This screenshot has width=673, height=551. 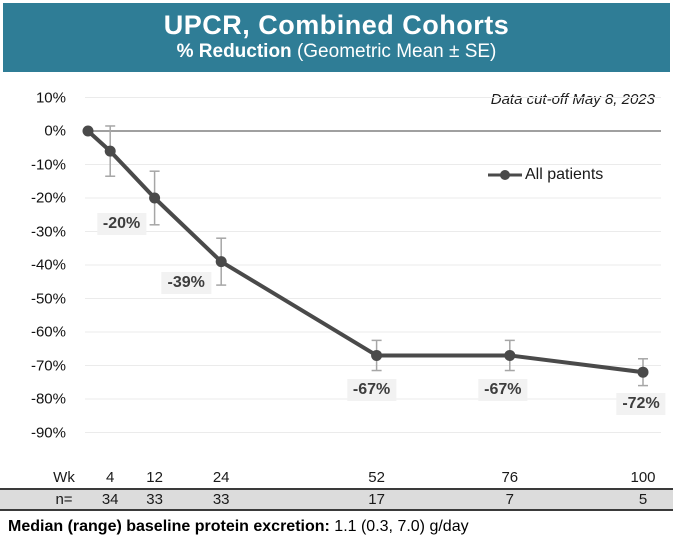 What do you see at coordinates (48, 198) in the screenshot?
I see `ytick-label: -20%` at bounding box center [48, 198].